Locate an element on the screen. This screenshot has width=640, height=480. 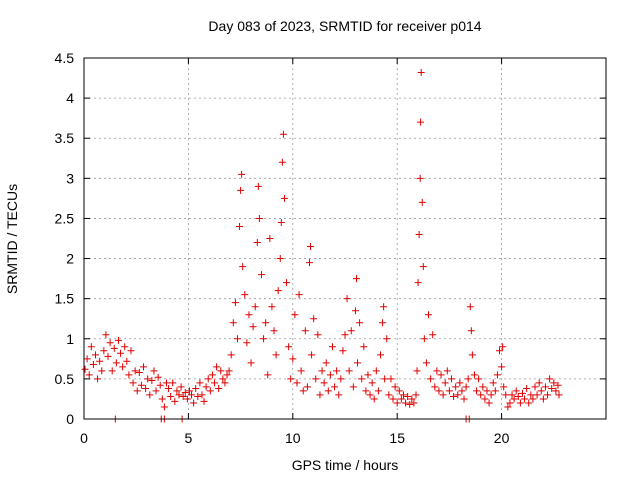
x-tick-label: 15 is located at coordinates (397, 438).